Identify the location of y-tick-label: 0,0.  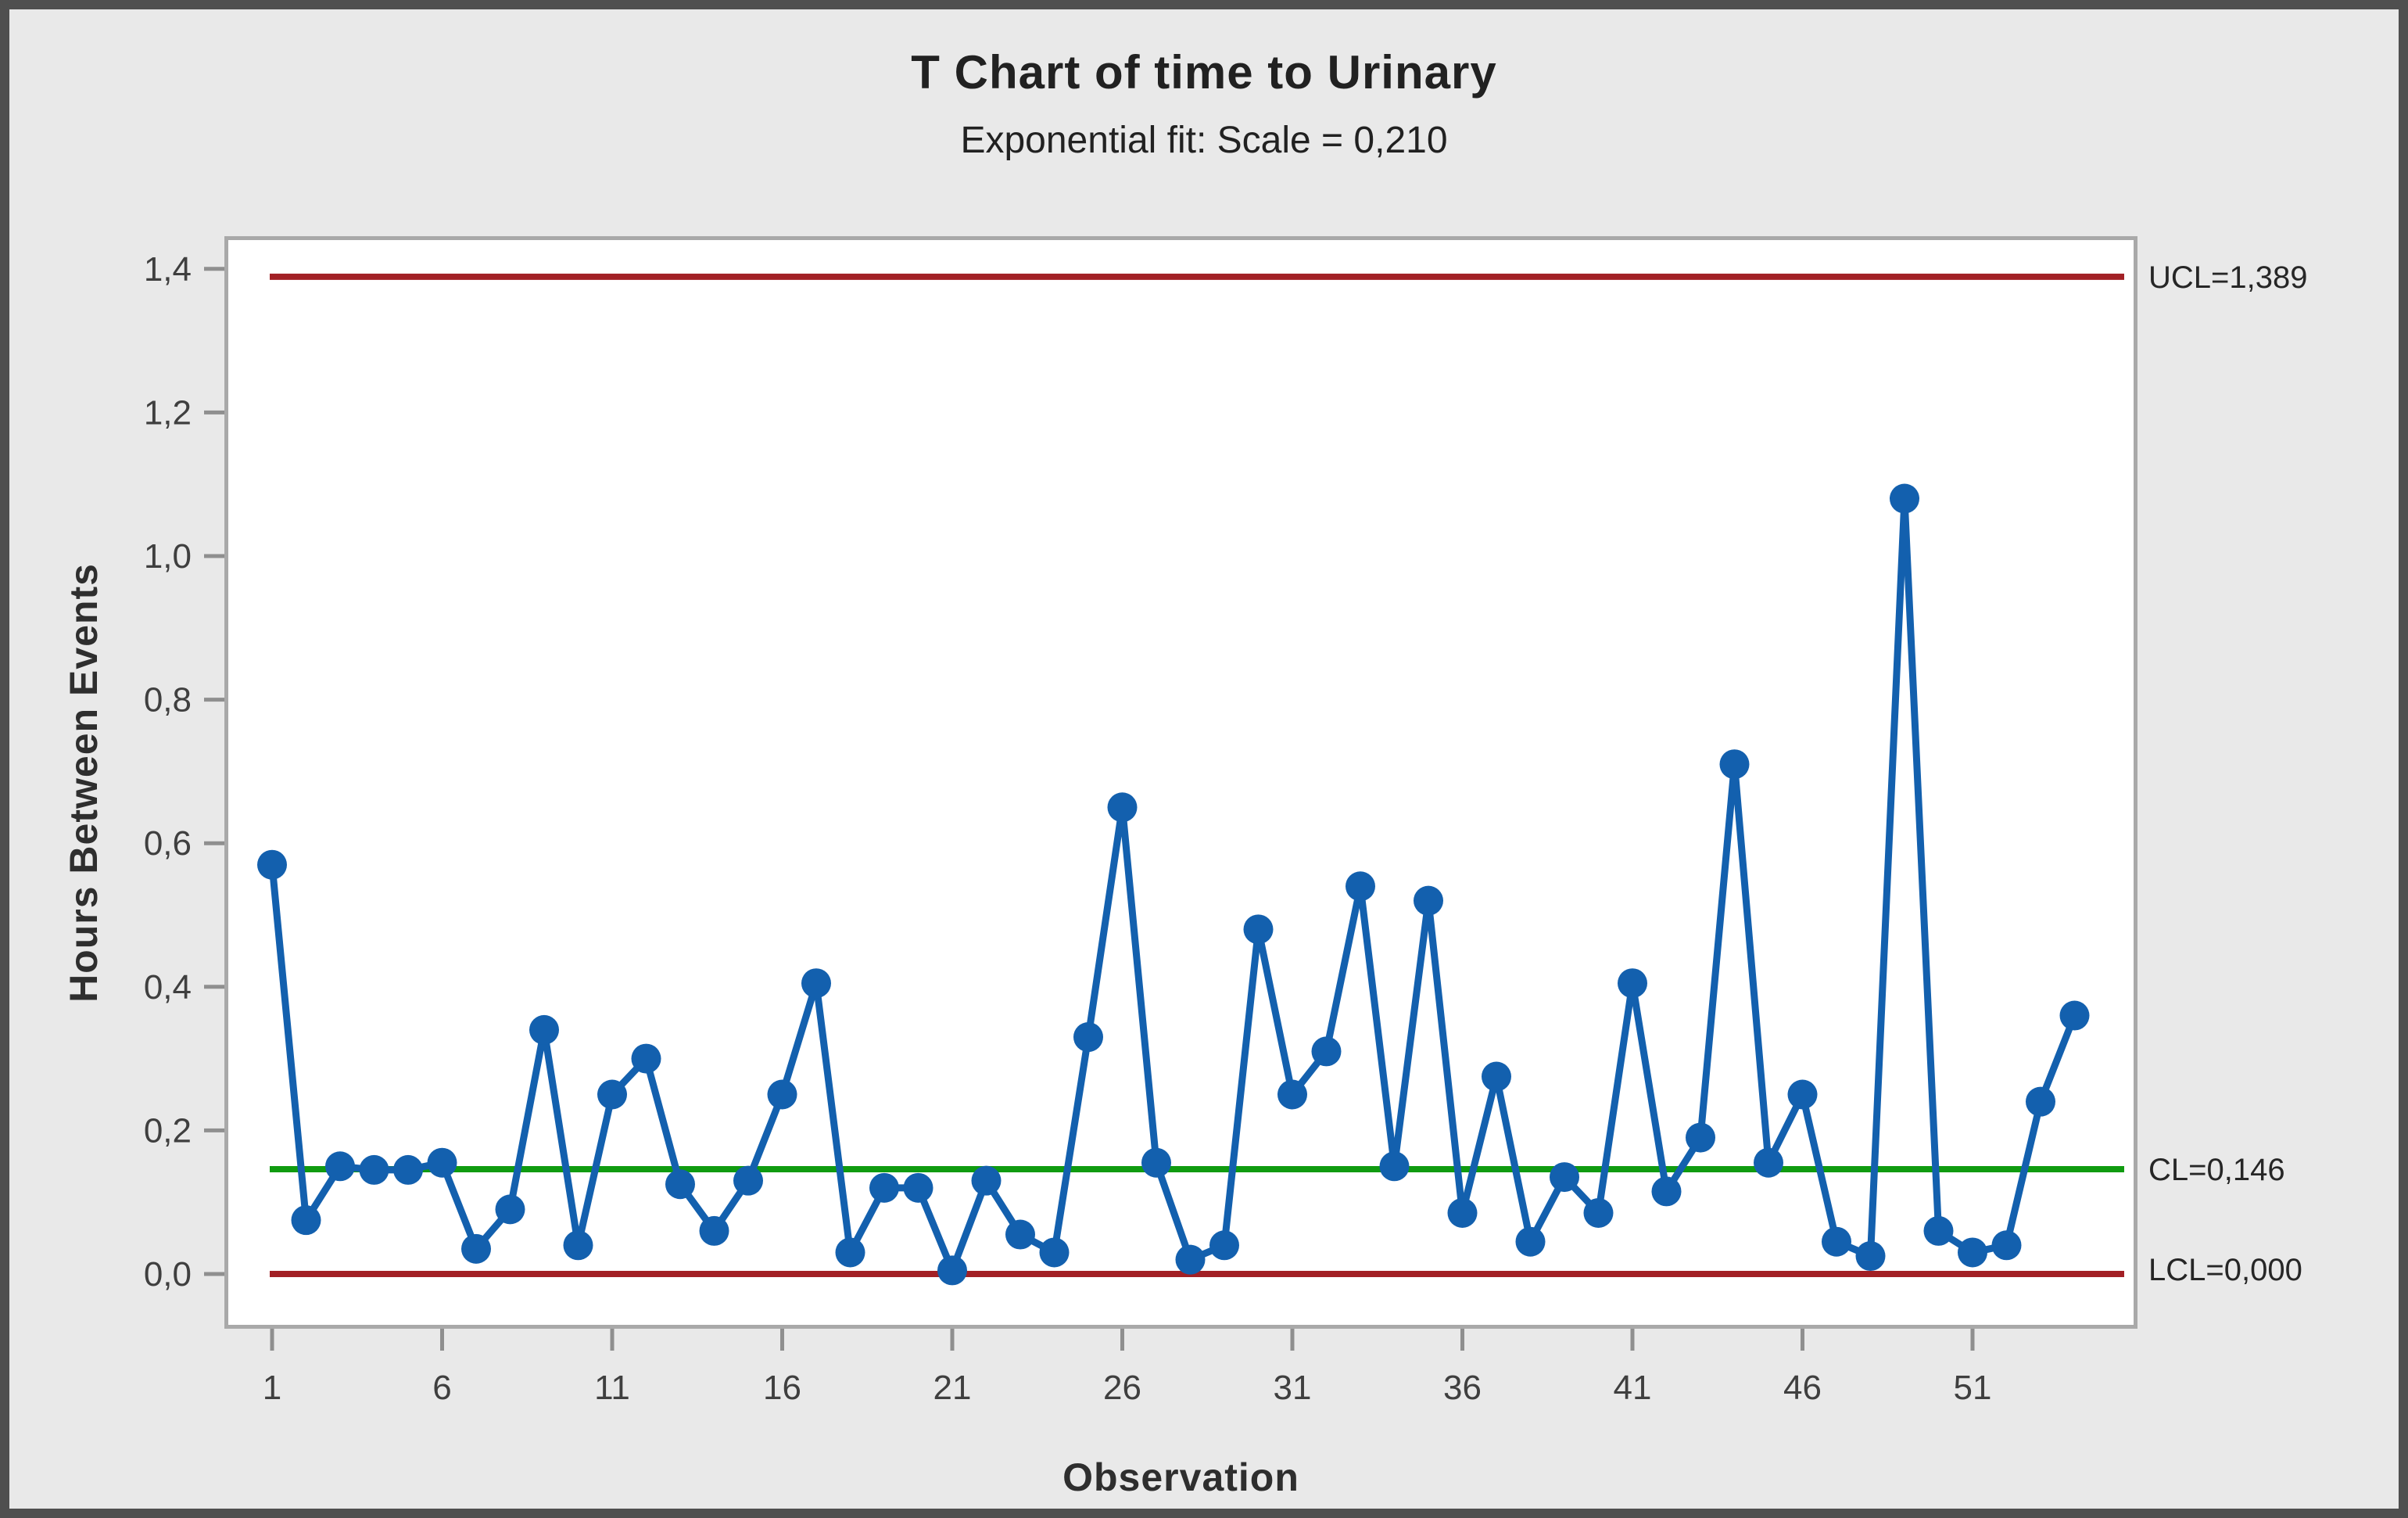
(168, 1274).